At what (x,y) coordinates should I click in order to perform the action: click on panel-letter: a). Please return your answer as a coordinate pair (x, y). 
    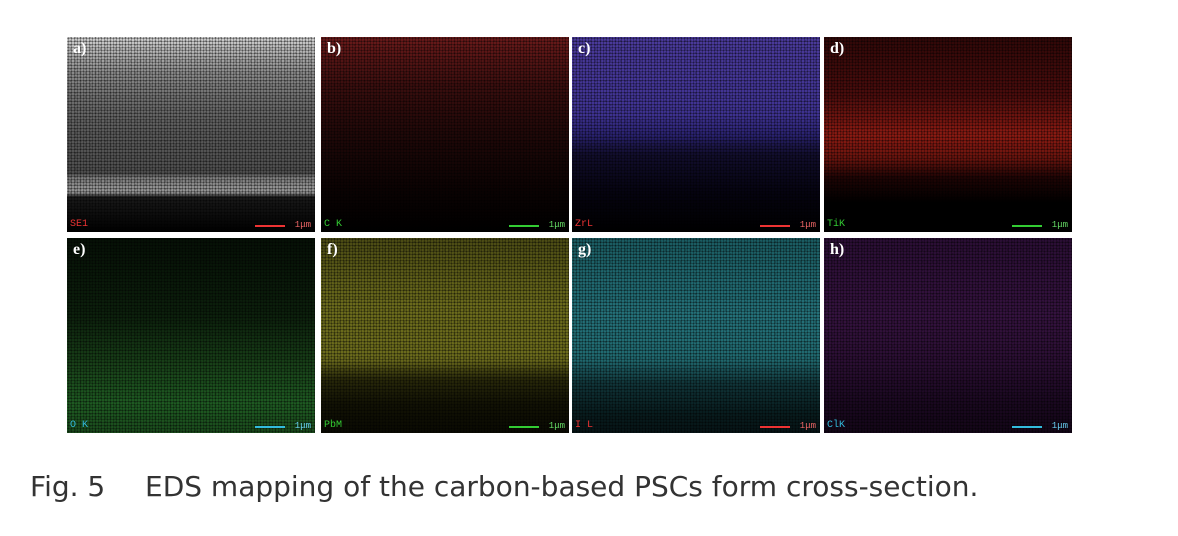
    Looking at the image, I should click on (80, 48).